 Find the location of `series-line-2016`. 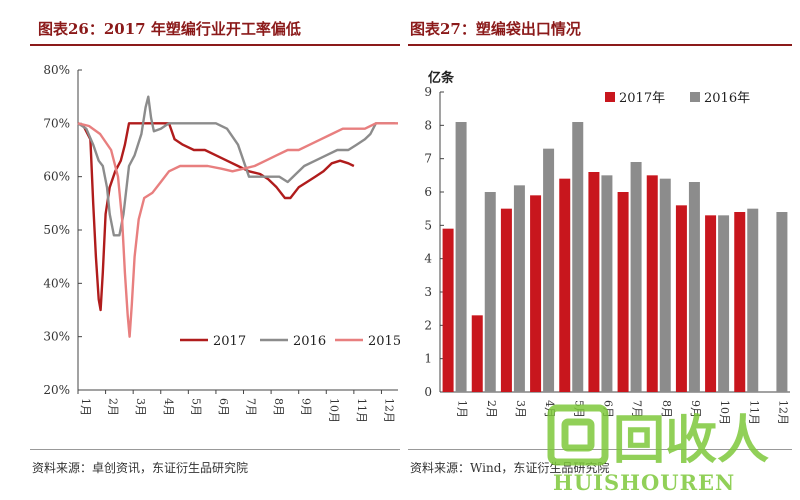

series-line-2016 is located at coordinates (236, 166).